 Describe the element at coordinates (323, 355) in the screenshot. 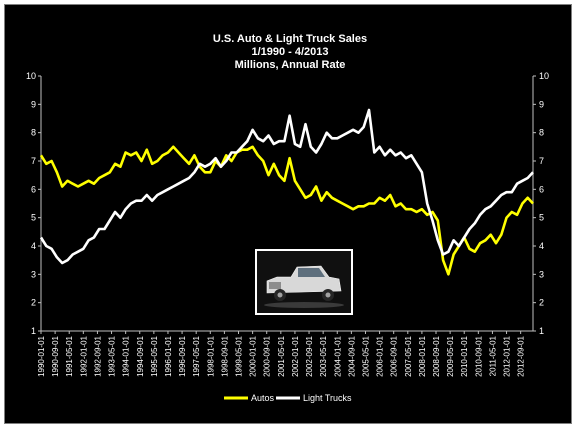

I see `x-tick-label: 2003-05-01` at that location.